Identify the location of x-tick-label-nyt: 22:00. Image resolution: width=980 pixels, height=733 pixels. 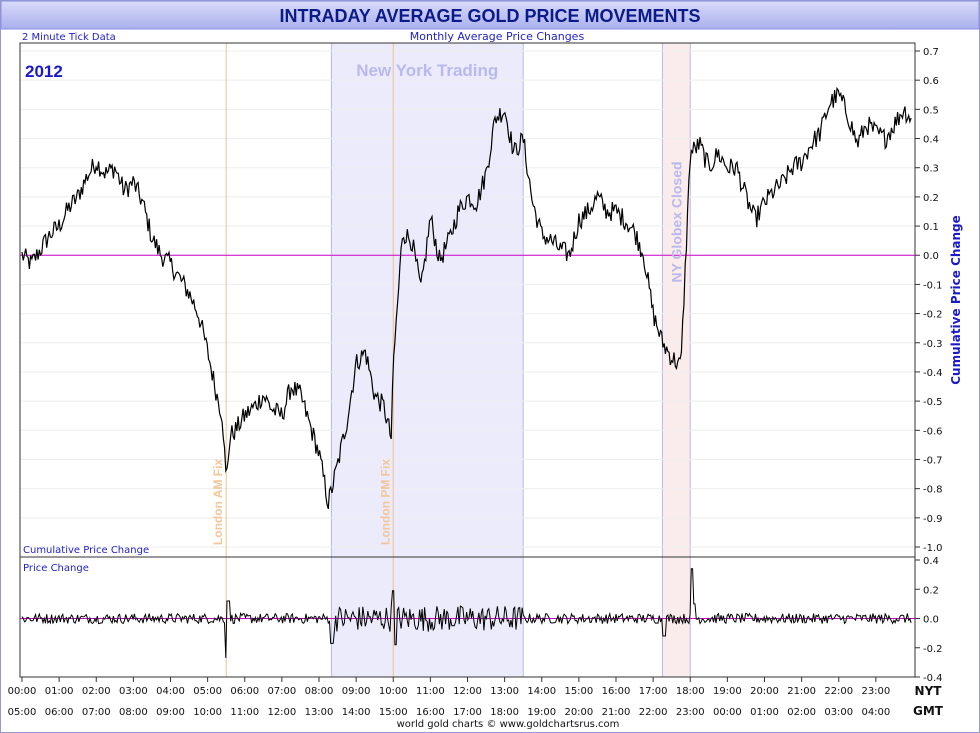
(838, 691).